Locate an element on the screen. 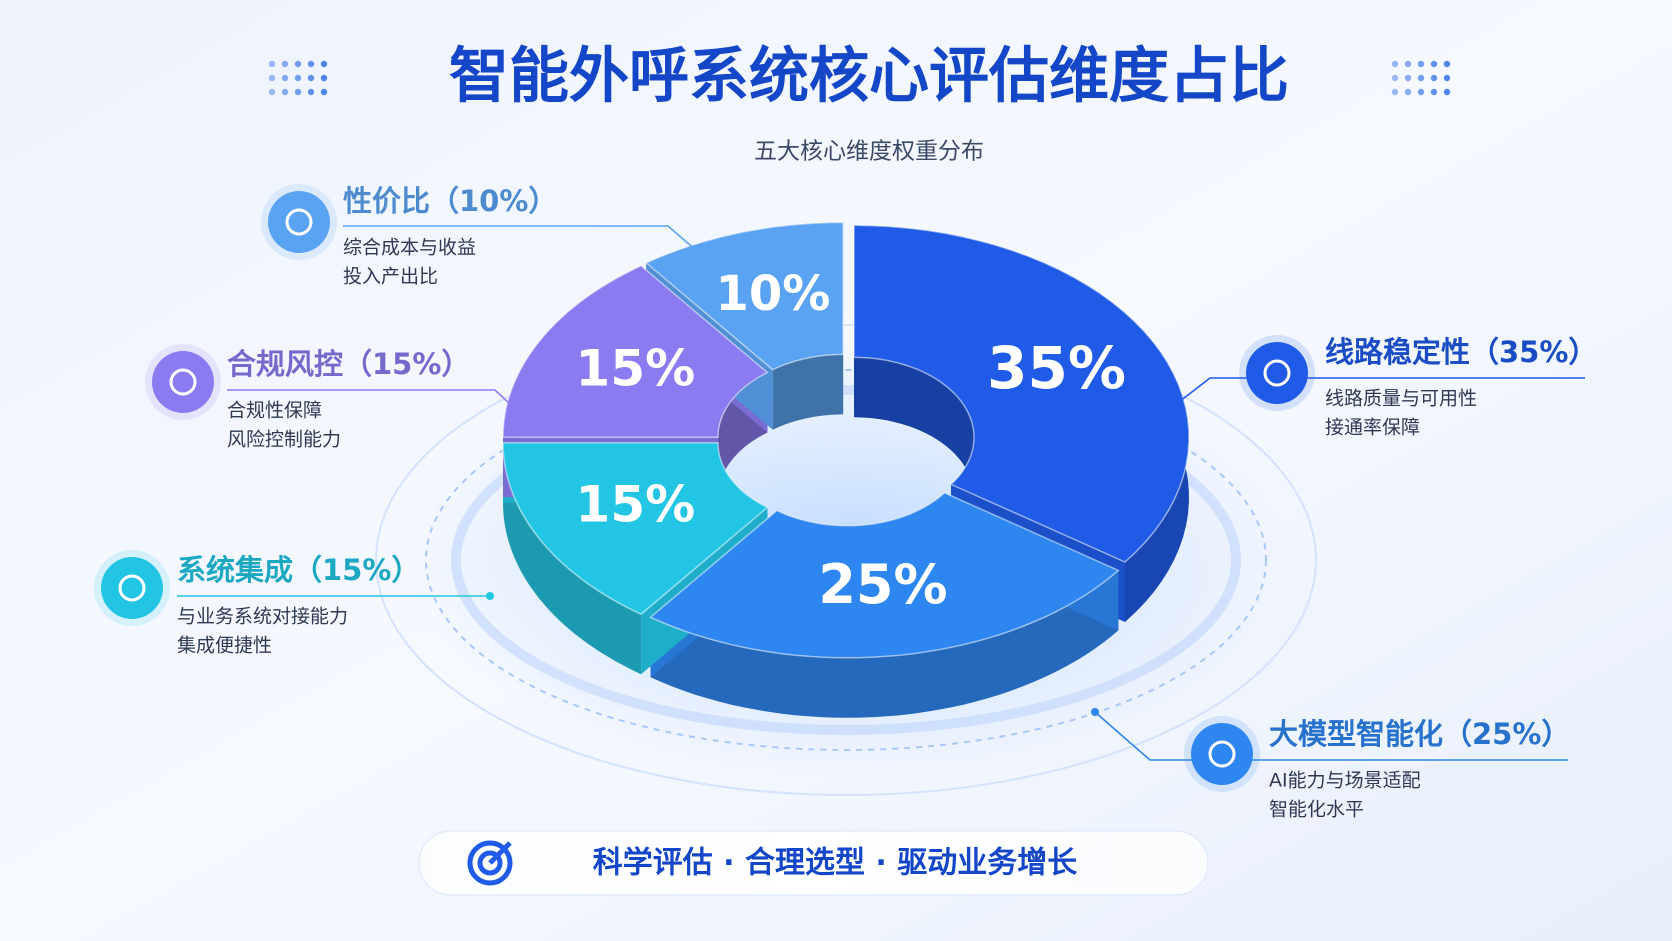 Image resolution: width=1672 pixels, height=941 pixels. callout-desc: 合规性保障 is located at coordinates (274, 411).